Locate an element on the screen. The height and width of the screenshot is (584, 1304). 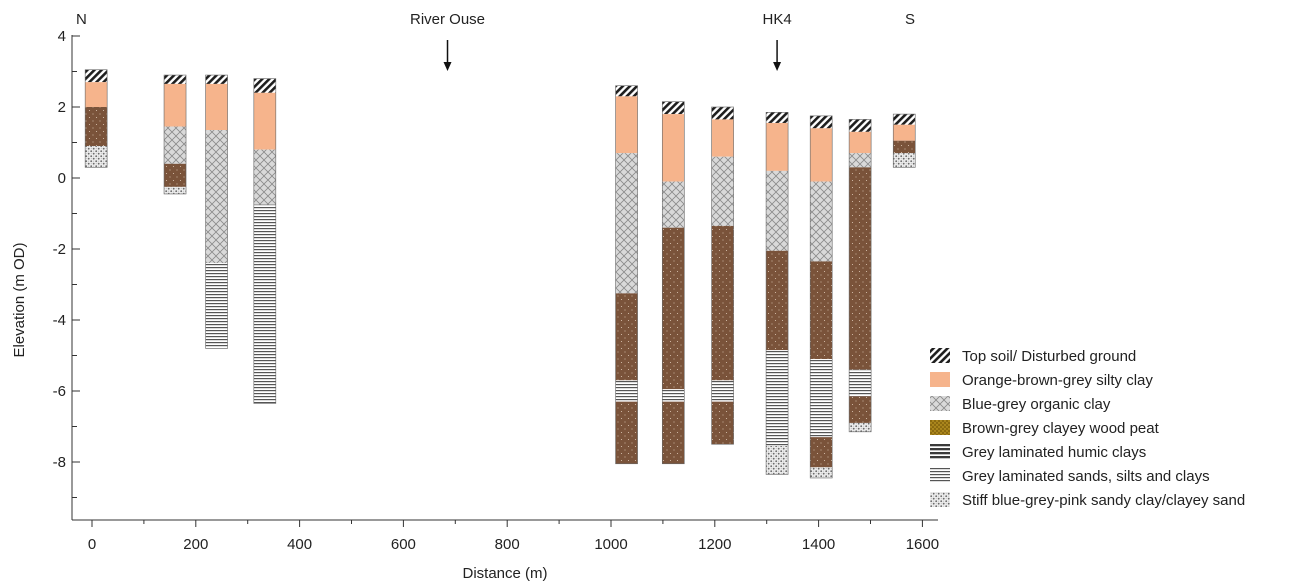
annotation-label: HK4 is located at coordinates (776, 19).